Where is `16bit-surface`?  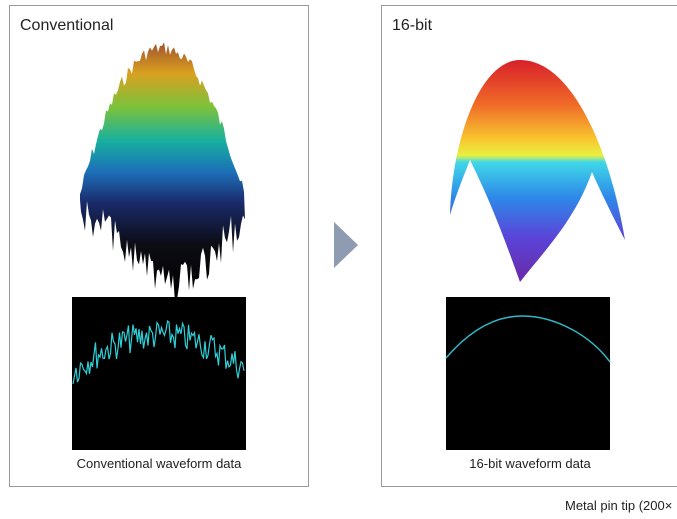 16bit-surface is located at coordinates (537, 171).